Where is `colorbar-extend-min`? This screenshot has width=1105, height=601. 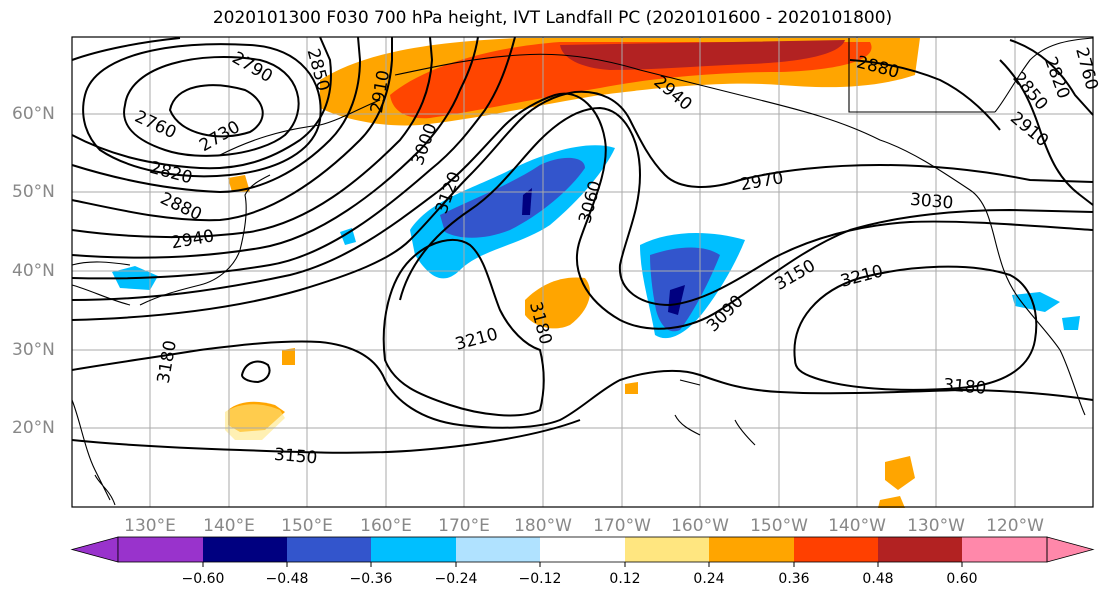 colorbar-extend-min is located at coordinates (94, 549).